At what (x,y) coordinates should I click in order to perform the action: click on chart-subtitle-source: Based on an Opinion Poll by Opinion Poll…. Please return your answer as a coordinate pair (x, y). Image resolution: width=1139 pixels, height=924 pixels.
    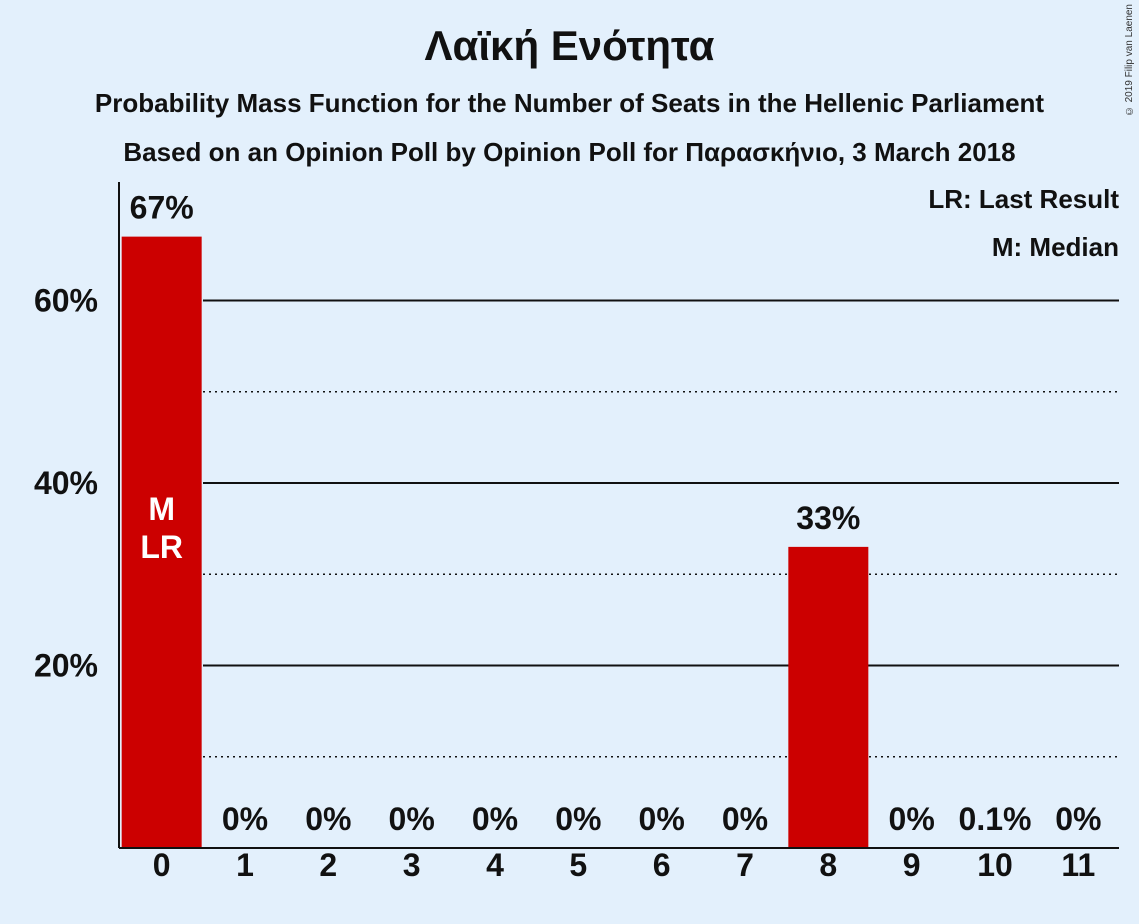
    Looking at the image, I should click on (569, 152).